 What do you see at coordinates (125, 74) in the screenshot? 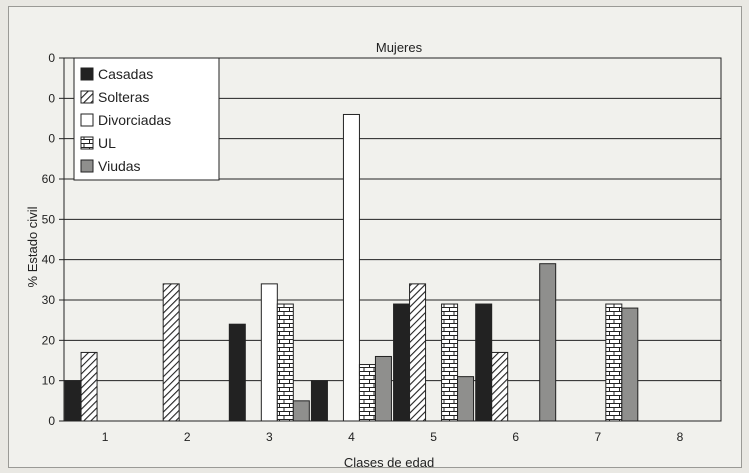
I see `legend-label: Casadas` at bounding box center [125, 74].